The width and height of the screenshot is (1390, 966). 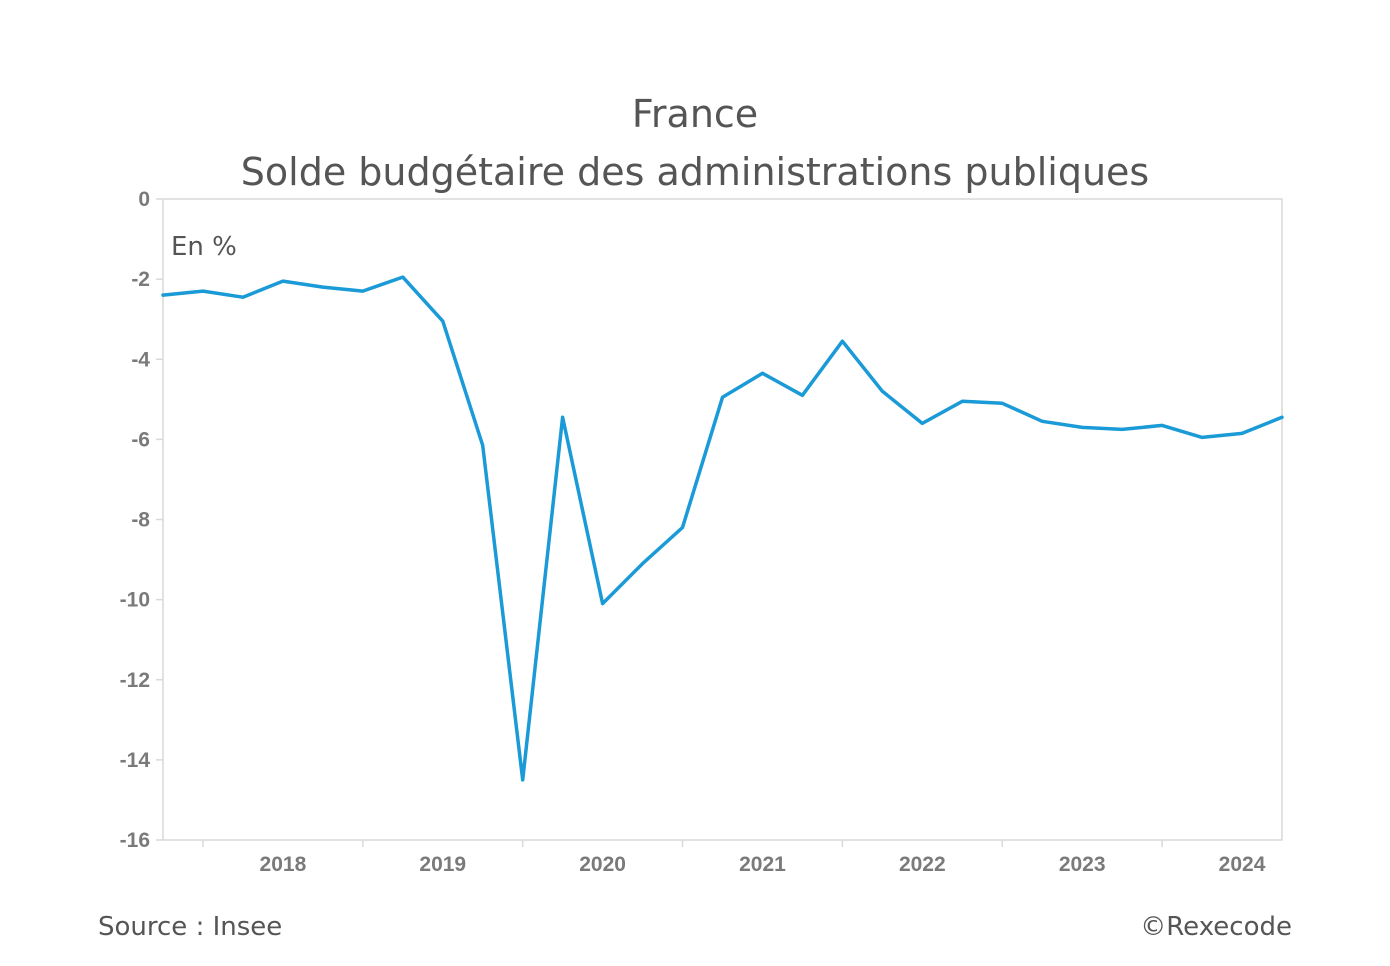 What do you see at coordinates (135, 680) in the screenshot?
I see `y-tick-label: -12` at bounding box center [135, 680].